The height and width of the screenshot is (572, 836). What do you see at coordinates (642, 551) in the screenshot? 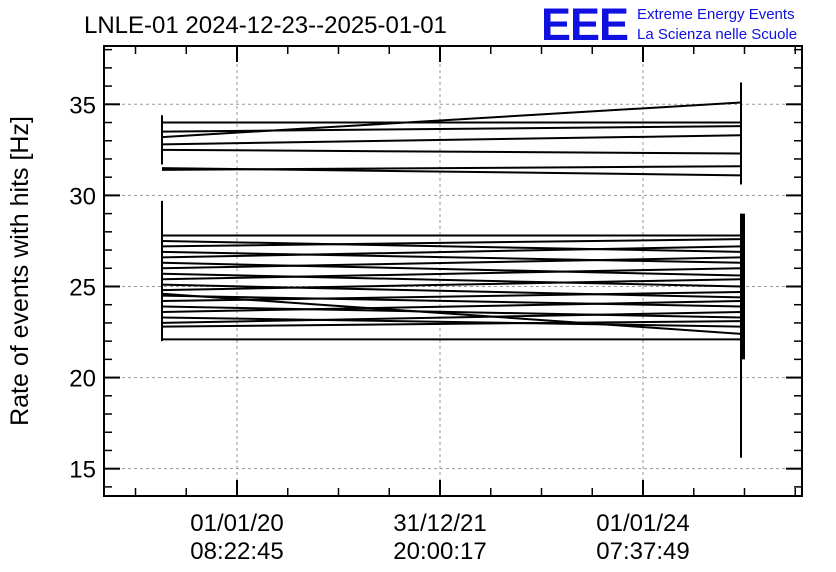
I see `x-tick-time-label: 07:37:49` at bounding box center [642, 551].